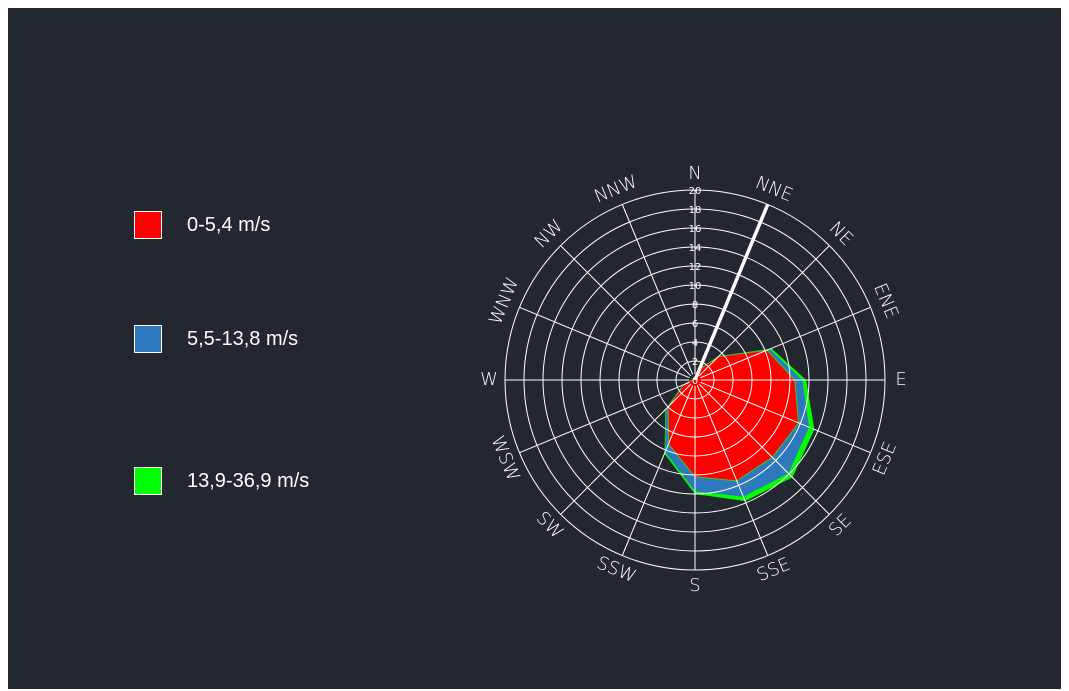 This screenshot has width=1069, height=691. I want to click on radial-tick-label: 0, so click(695, 381).